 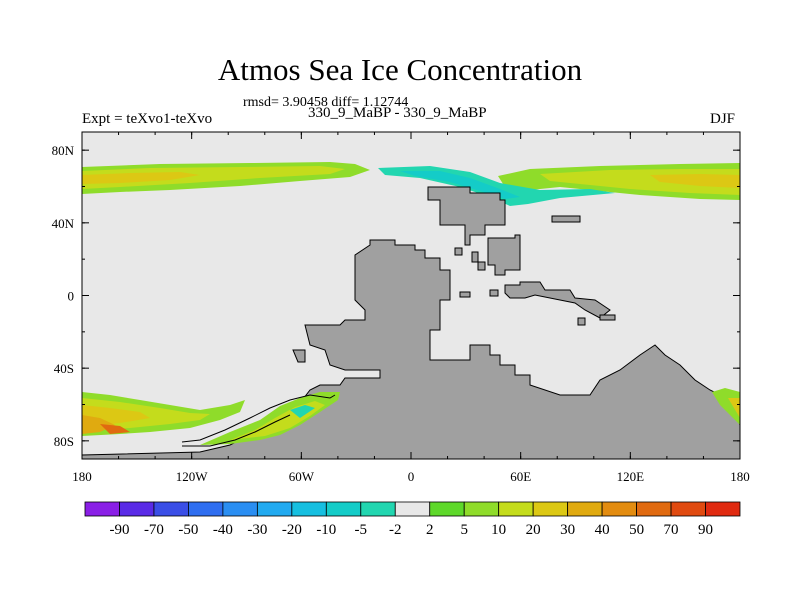 What do you see at coordinates (223, 530) in the screenshot?
I see `colorbar-label: -40` at bounding box center [223, 530].